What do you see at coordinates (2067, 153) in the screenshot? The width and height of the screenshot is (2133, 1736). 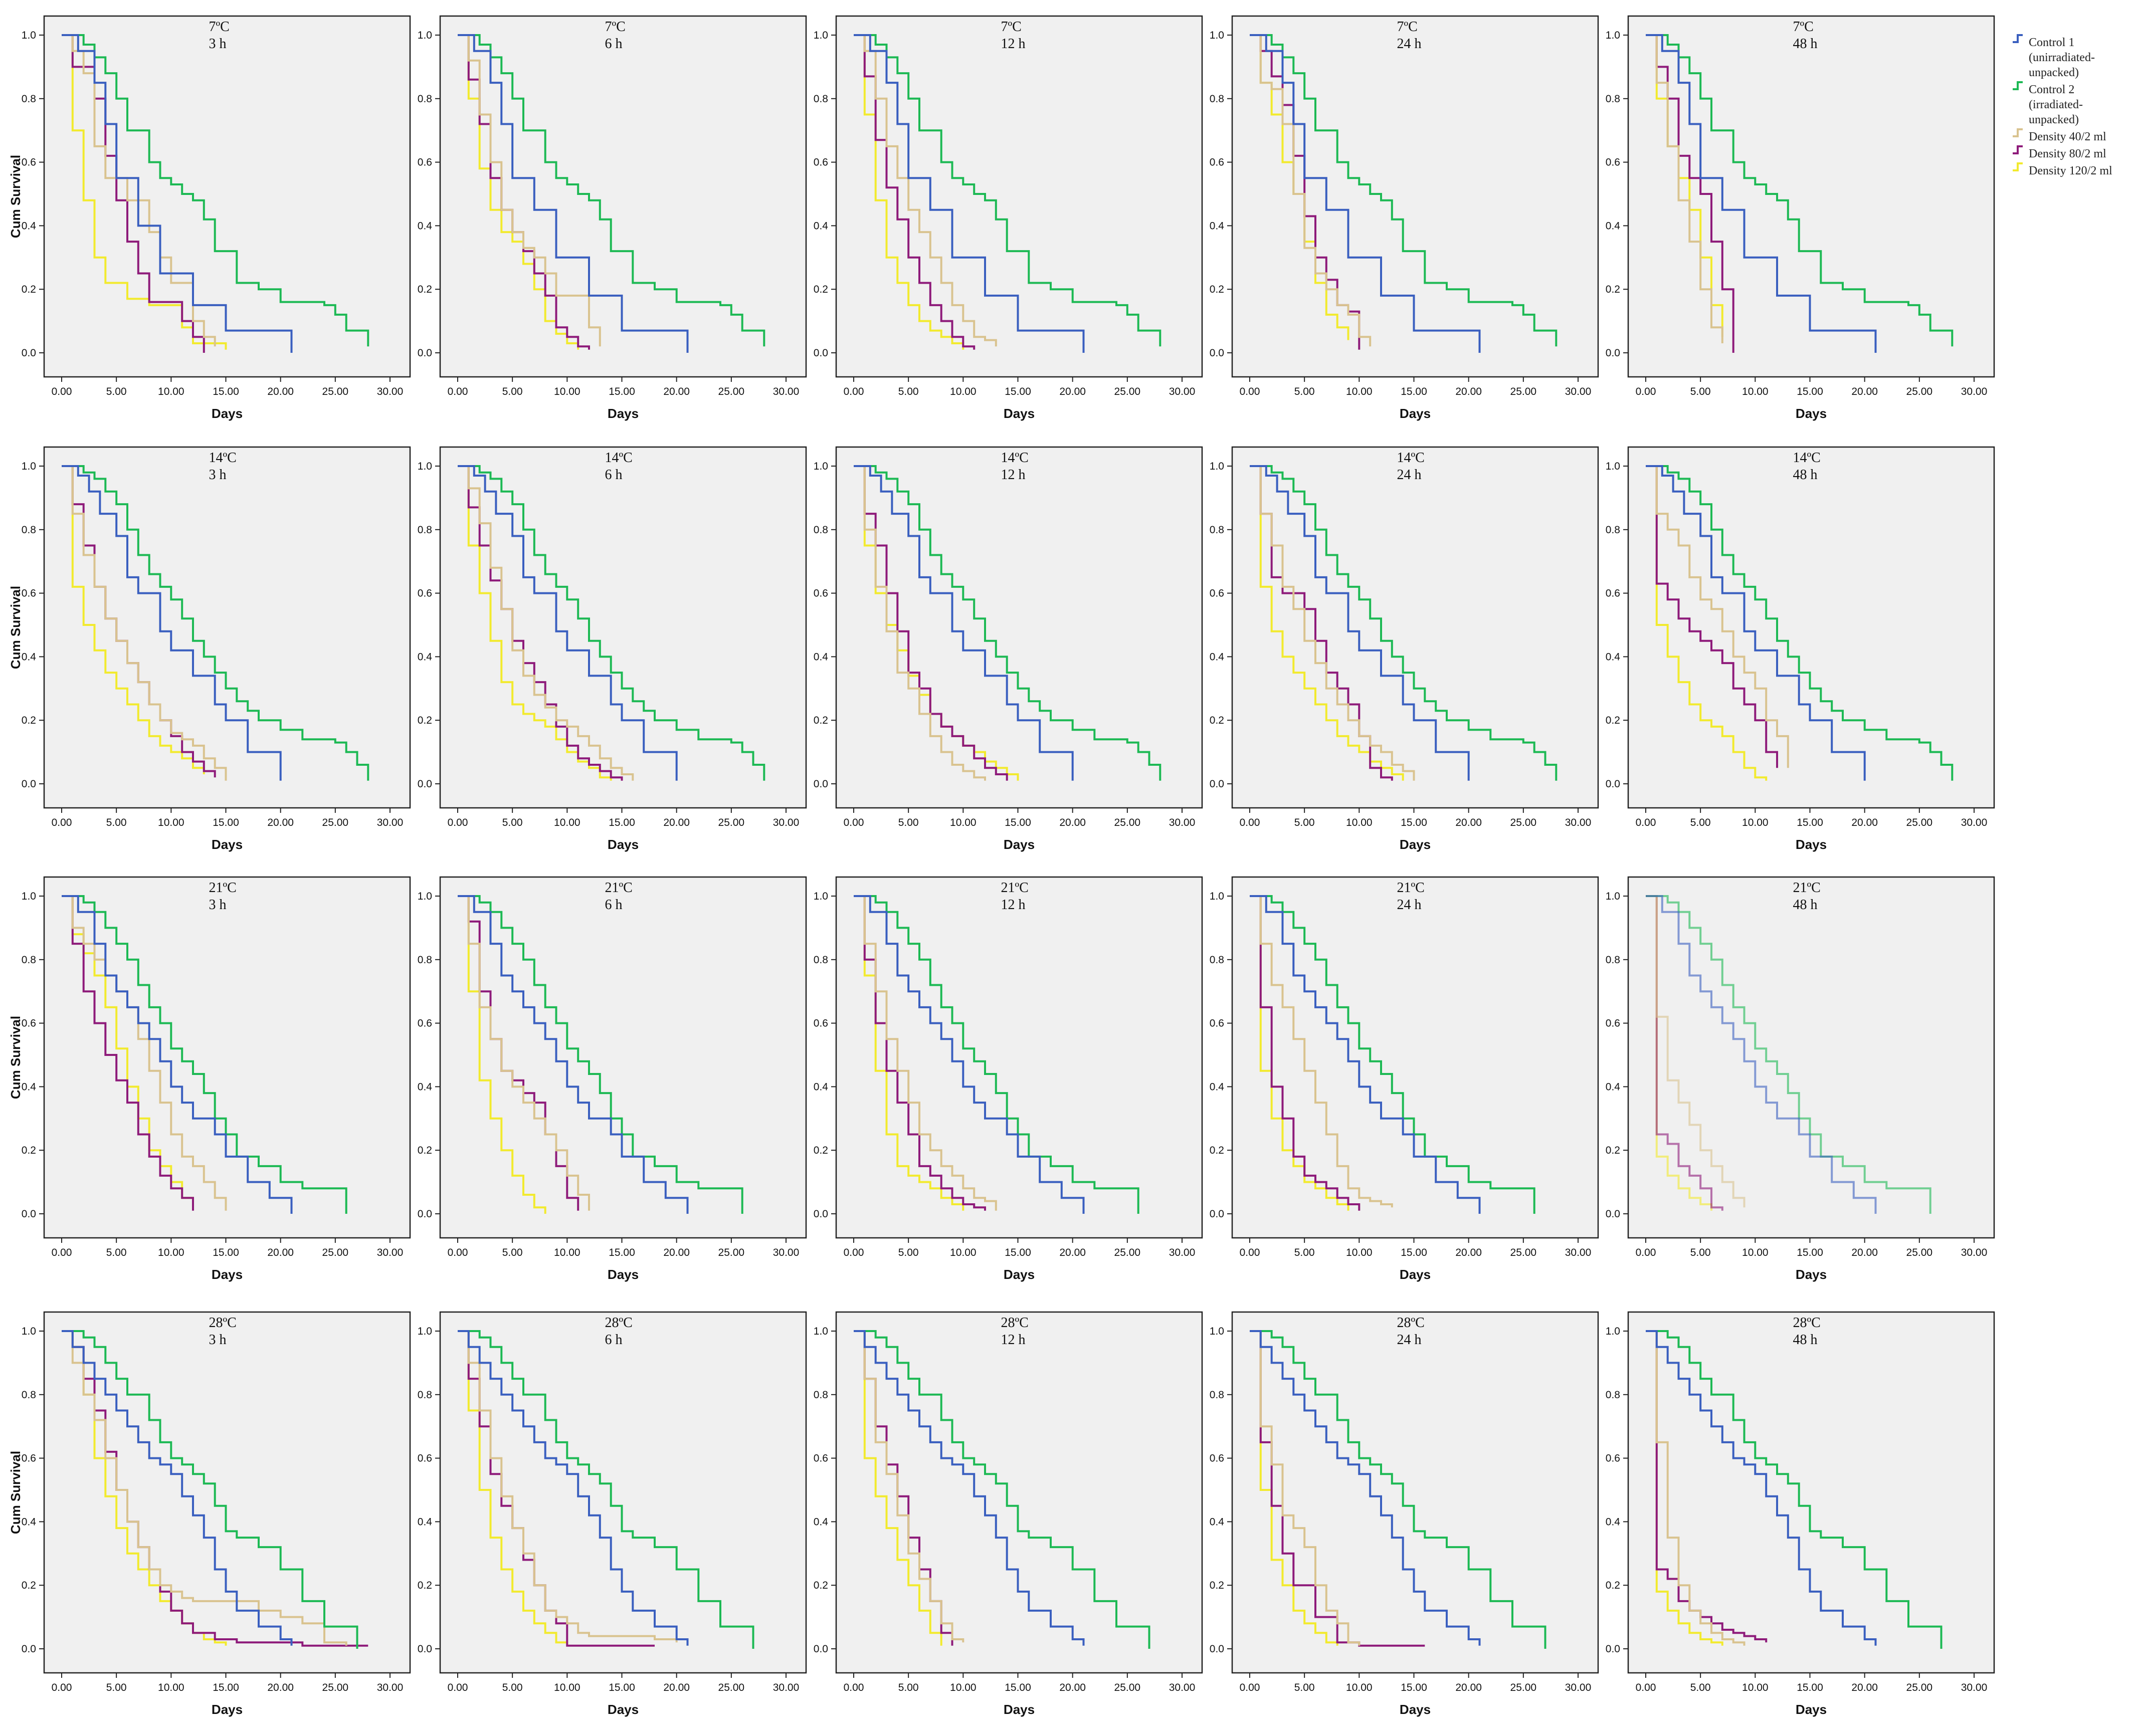 I see `legend-label: Density 80/2 ml` at bounding box center [2067, 153].